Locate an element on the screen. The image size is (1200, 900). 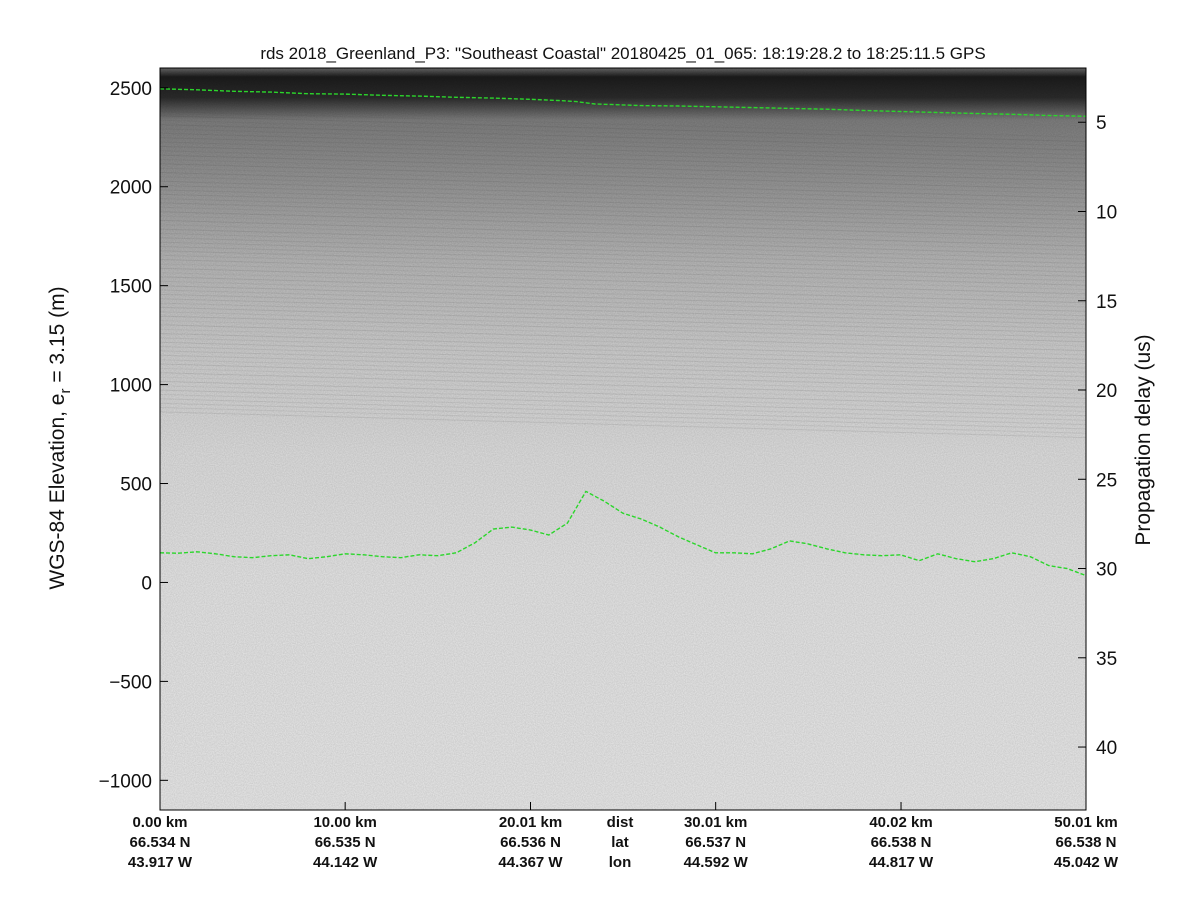
bottom-dist-label: 10.00 km is located at coordinates (344, 822).